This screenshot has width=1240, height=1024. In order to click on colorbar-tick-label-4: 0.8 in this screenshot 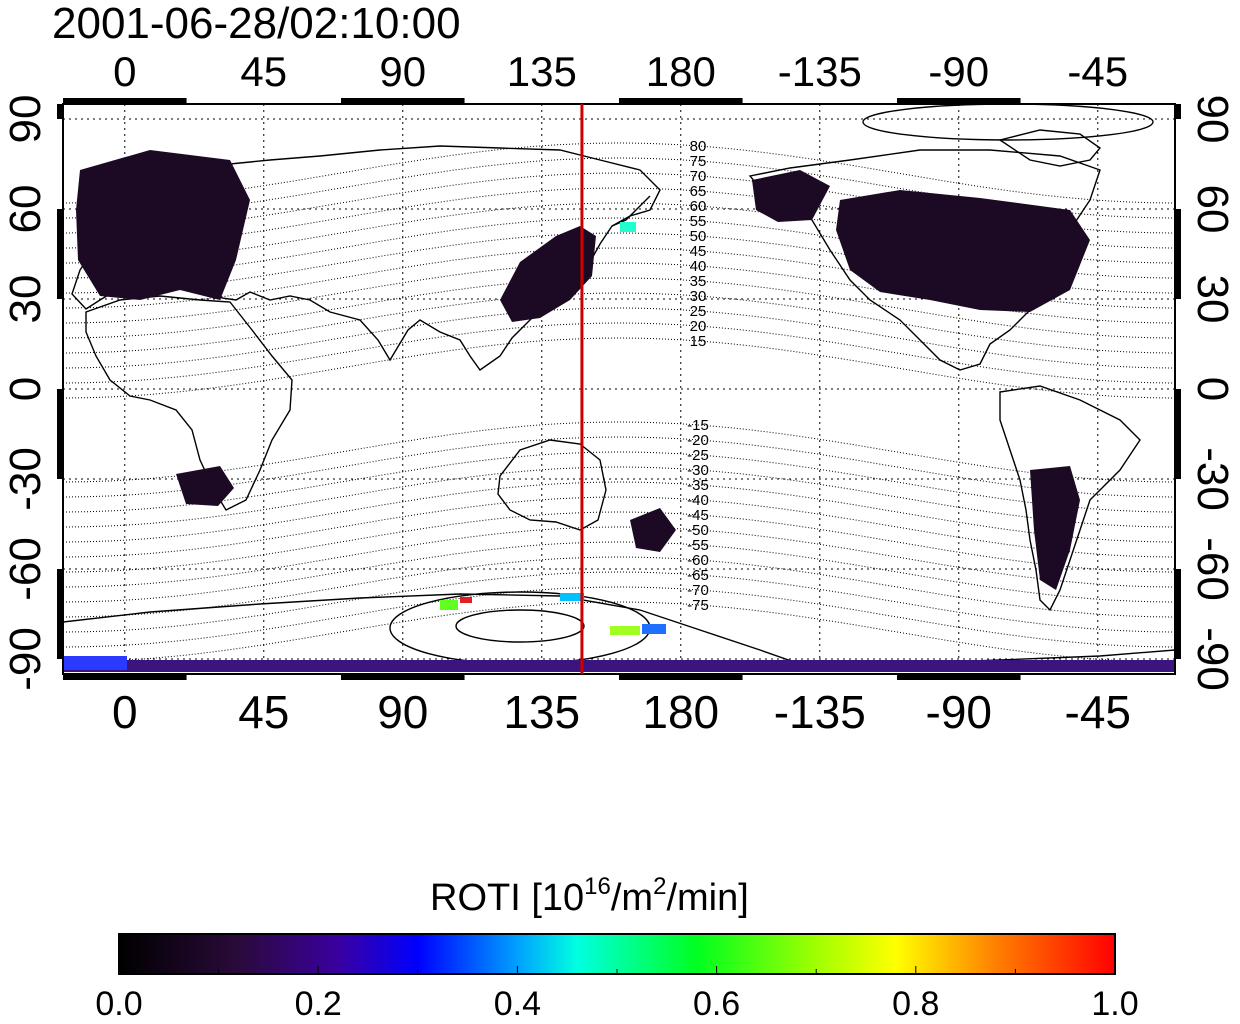, I will do `click(915, 1004)`.